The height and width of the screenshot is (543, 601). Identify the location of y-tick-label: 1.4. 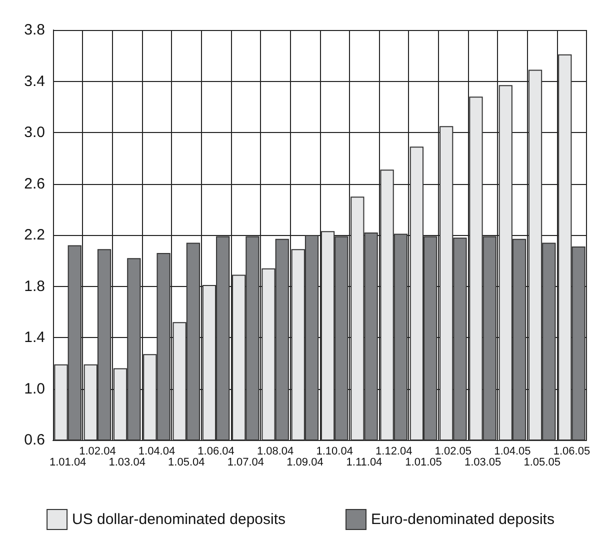
(34, 337).